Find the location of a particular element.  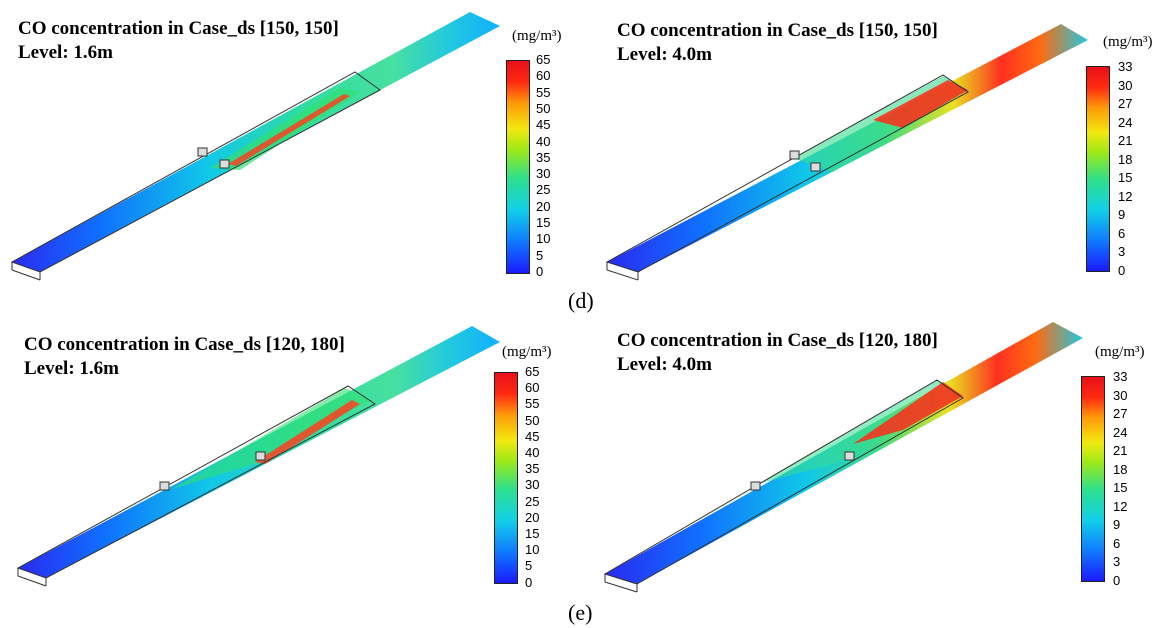

subfigure-label-d: (d) is located at coordinates (581, 300).